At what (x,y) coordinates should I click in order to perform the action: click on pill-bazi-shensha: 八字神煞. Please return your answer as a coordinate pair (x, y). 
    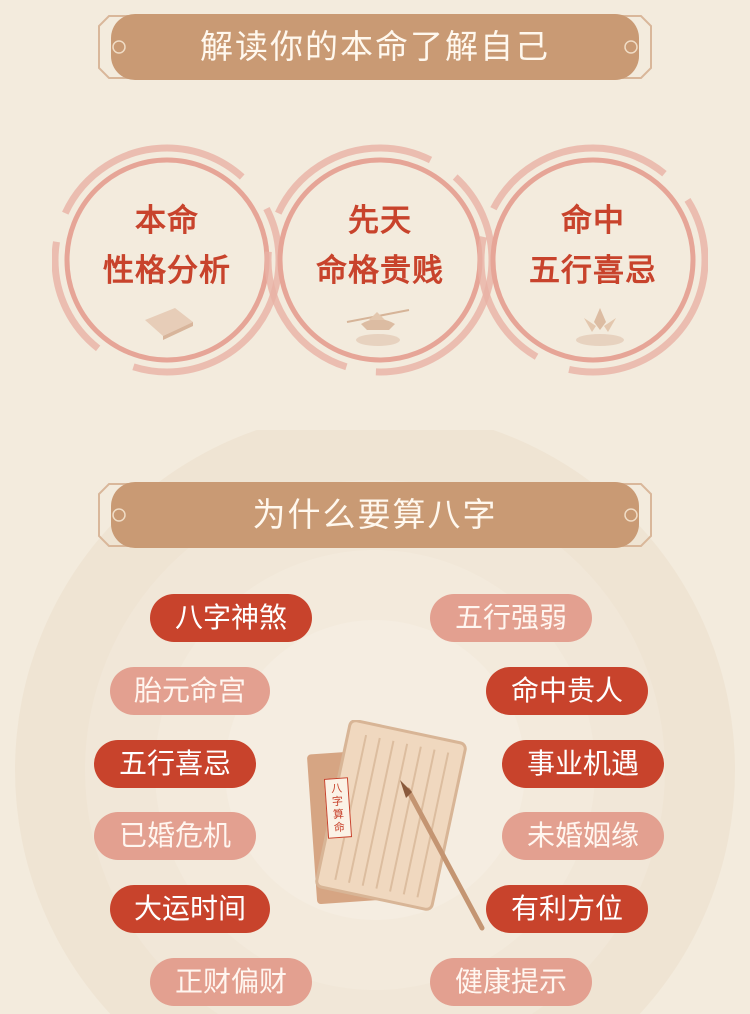
    Looking at the image, I should click on (231, 618).